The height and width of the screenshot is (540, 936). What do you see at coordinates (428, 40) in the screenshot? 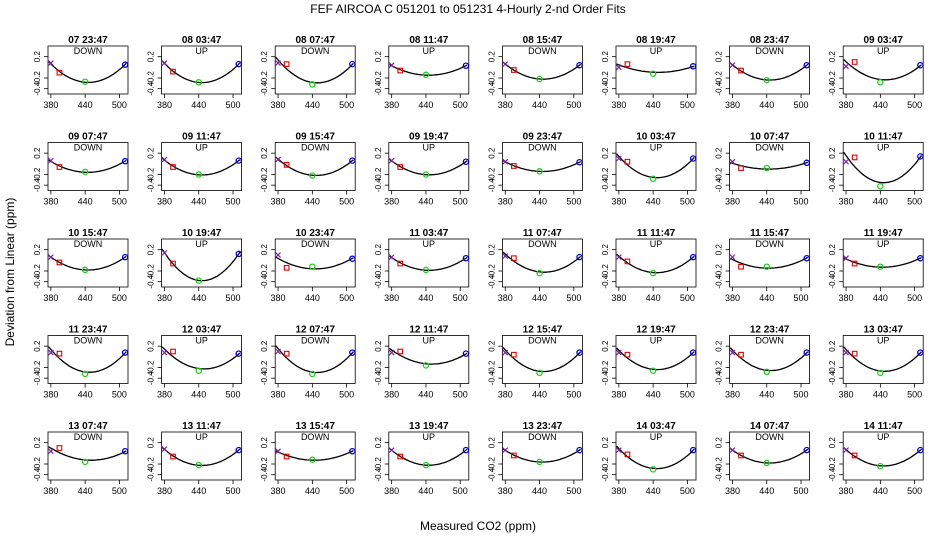
I see `panel-title: 08 11:47` at bounding box center [428, 40].